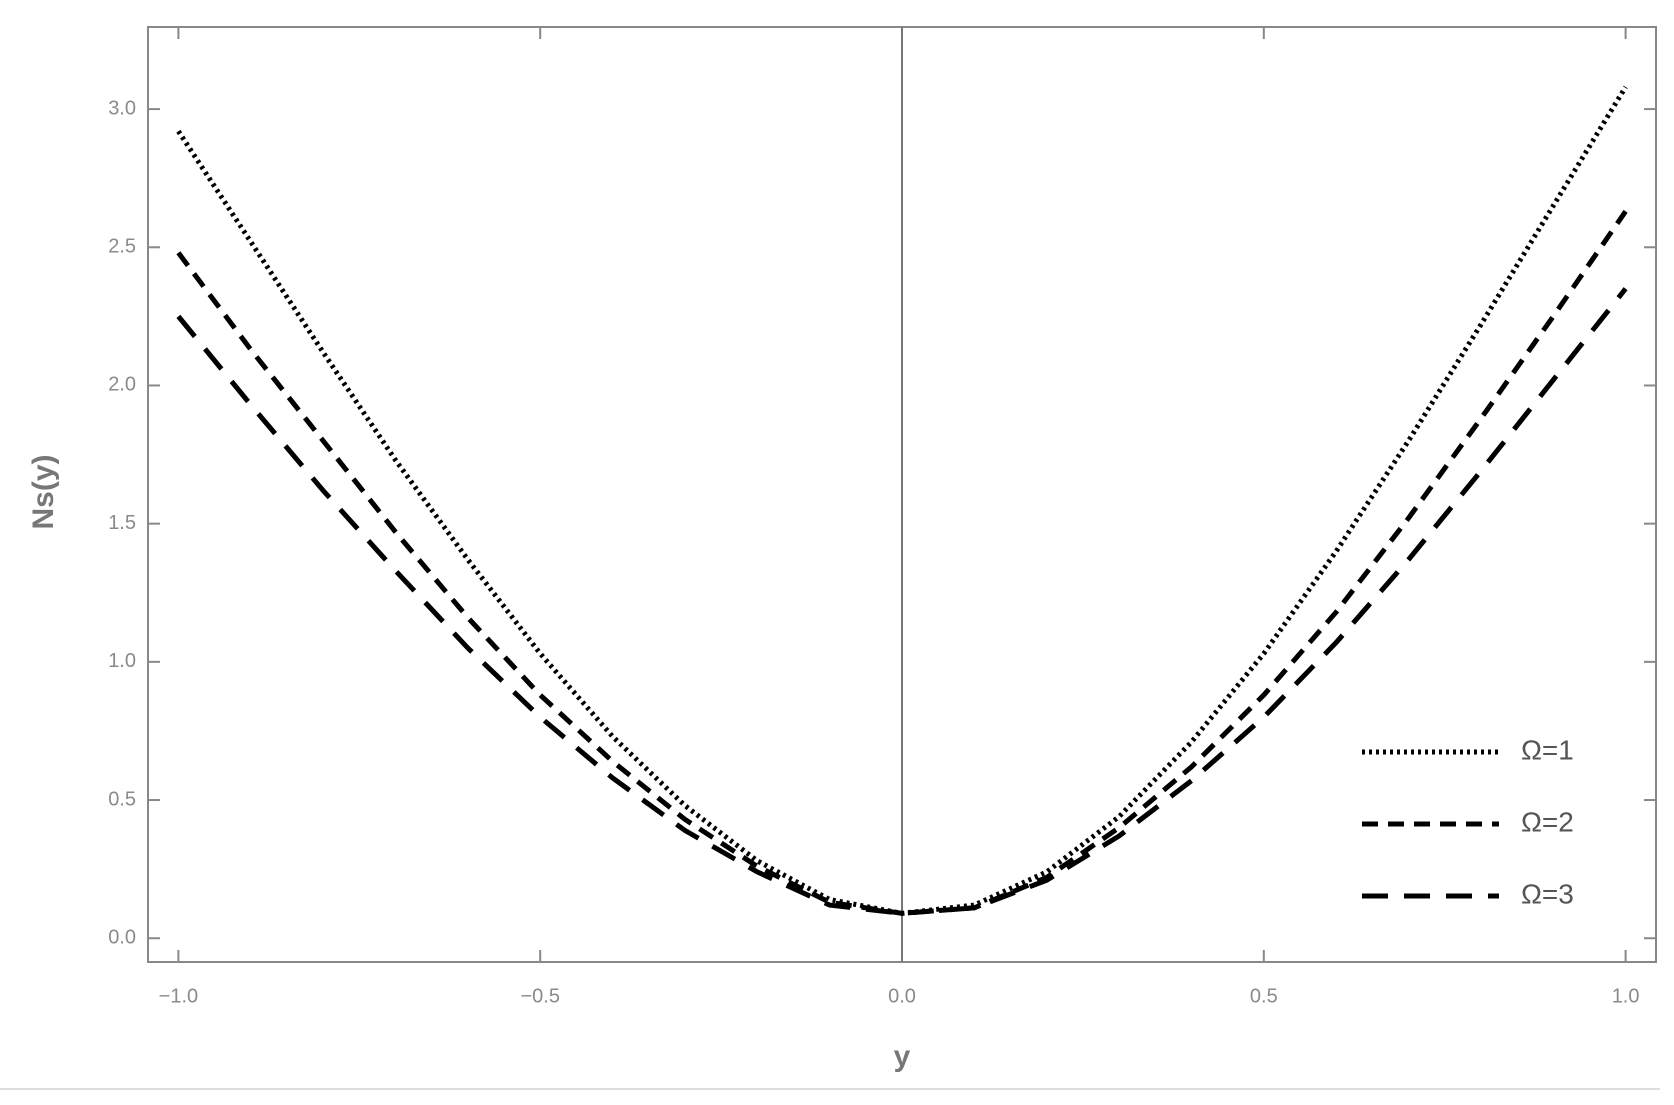 Image resolution: width=1674 pixels, height=1105 pixels. What do you see at coordinates (43, 491) in the screenshot?
I see `y-axis-label: Ns(y)` at bounding box center [43, 491].